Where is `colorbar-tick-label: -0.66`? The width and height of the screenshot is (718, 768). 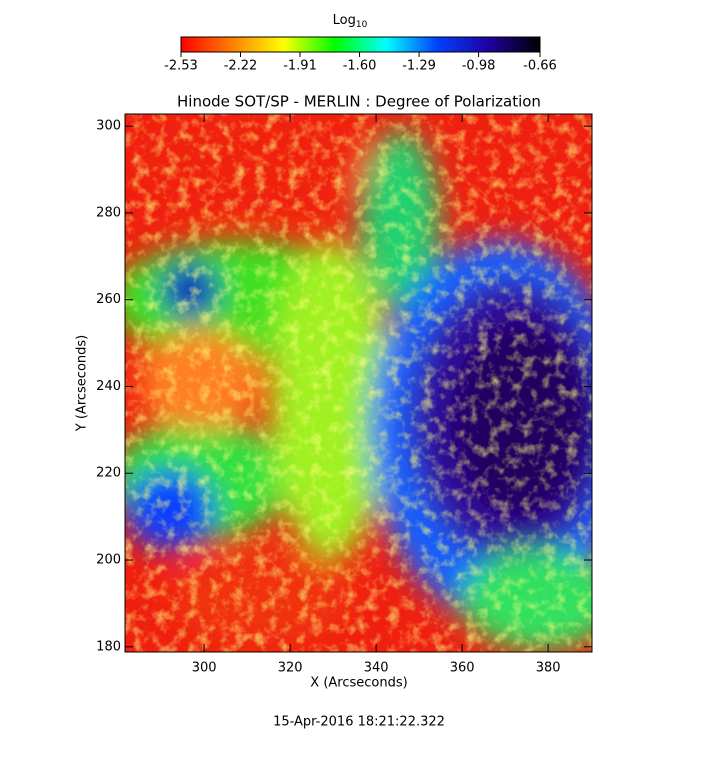 colorbar-tick-label: -0.66 is located at coordinates (540, 66).